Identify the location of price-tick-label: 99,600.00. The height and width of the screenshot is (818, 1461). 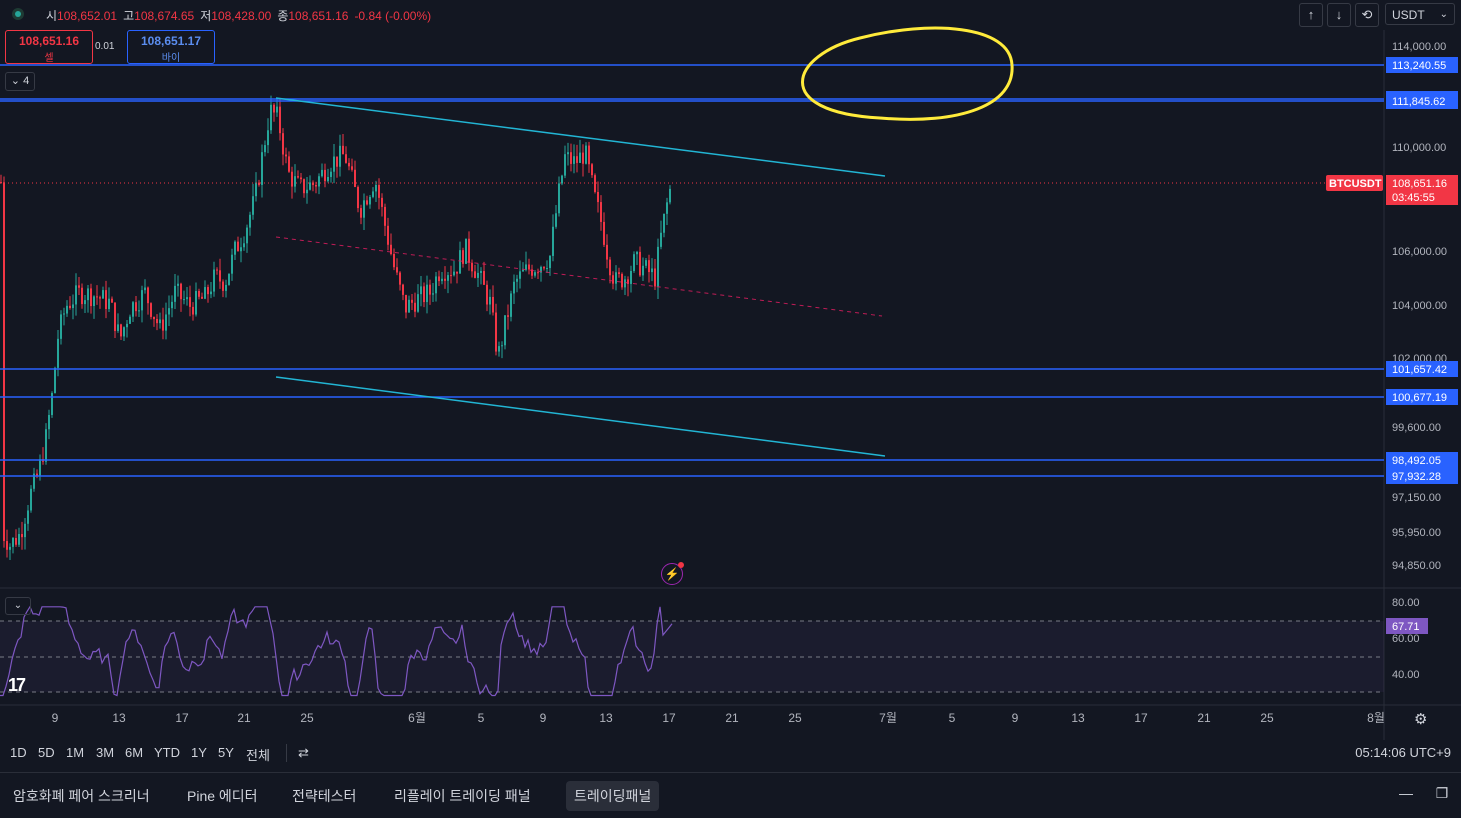
(1416, 428).